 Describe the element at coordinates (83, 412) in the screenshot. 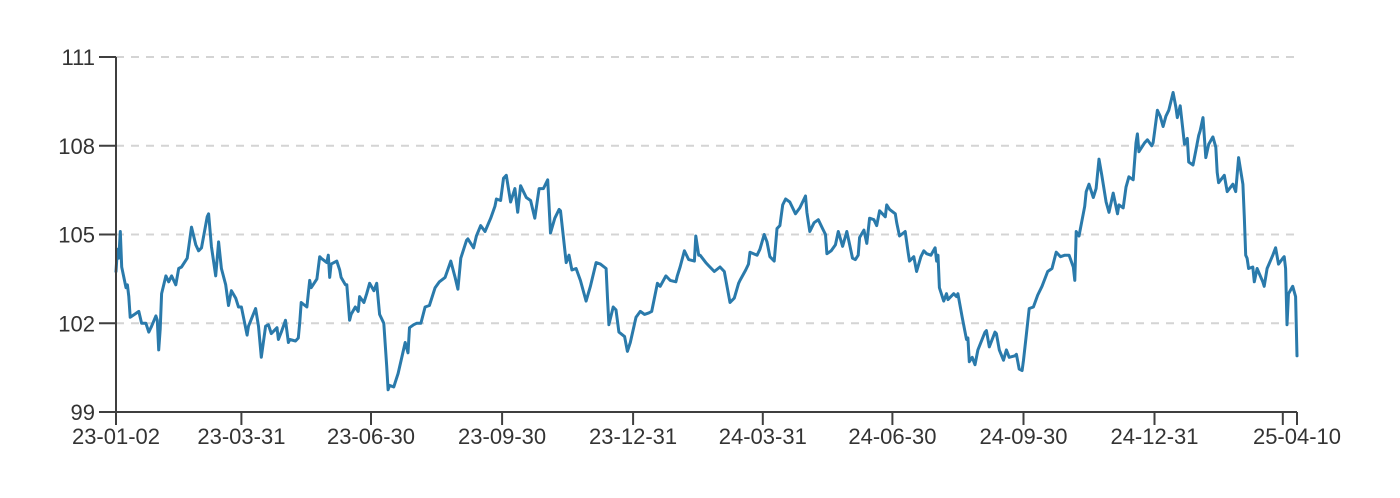

I see `y-tick-label: 99` at that location.